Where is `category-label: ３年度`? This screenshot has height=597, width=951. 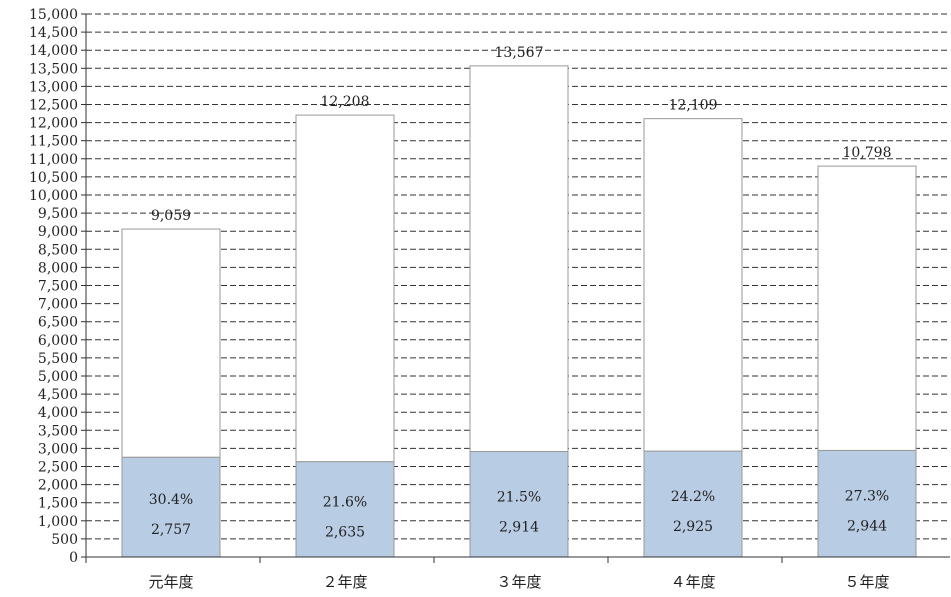 category-label: ３年度 is located at coordinates (518, 582).